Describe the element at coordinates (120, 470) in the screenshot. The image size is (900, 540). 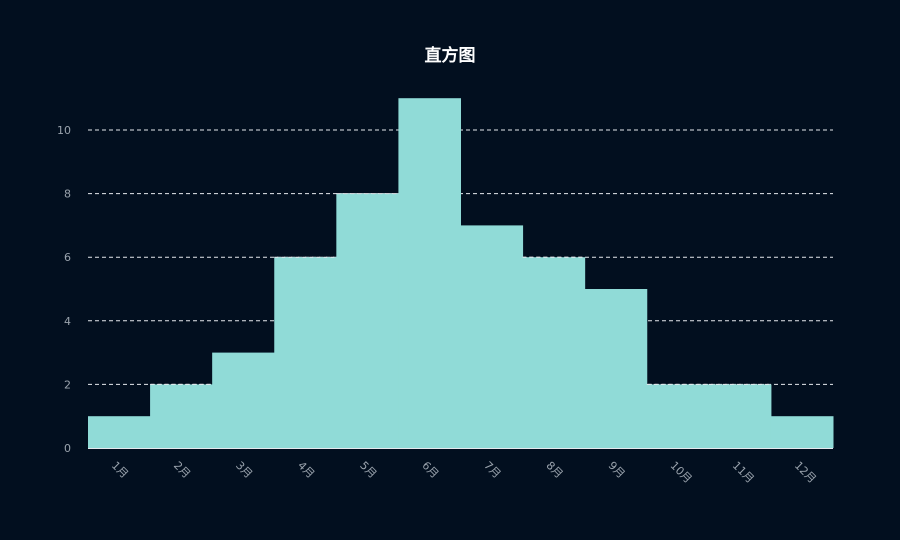
I see `x-tick-label: 1月` at that location.